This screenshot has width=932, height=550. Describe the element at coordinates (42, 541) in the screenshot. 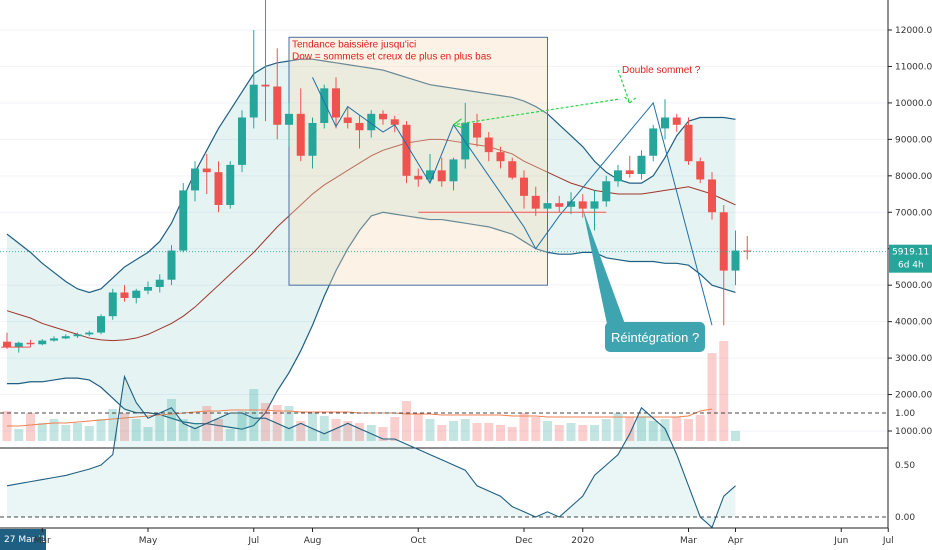

I see `time-tick-label: Mar` at that location.